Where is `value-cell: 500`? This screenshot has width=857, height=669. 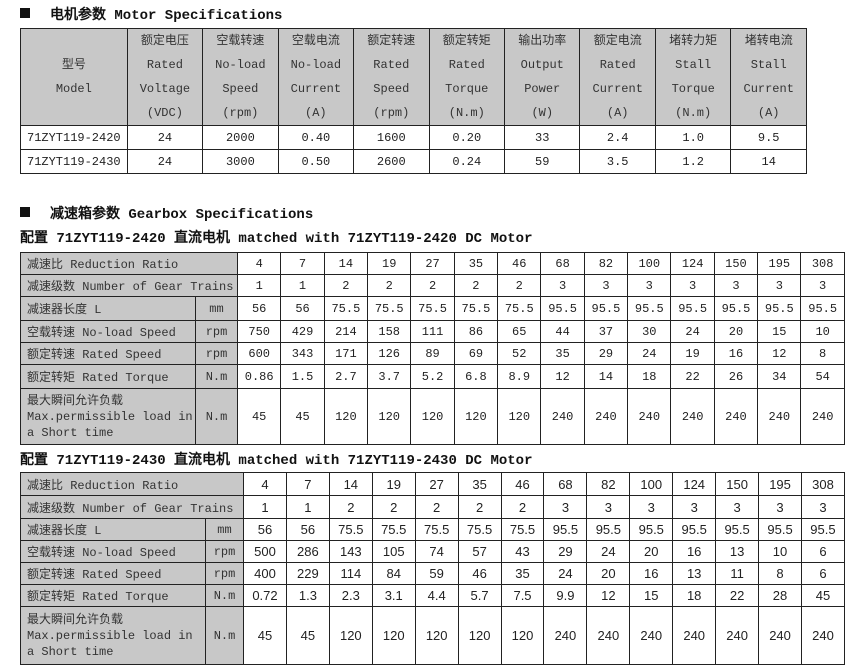
value-cell: 500 is located at coordinates (265, 551).